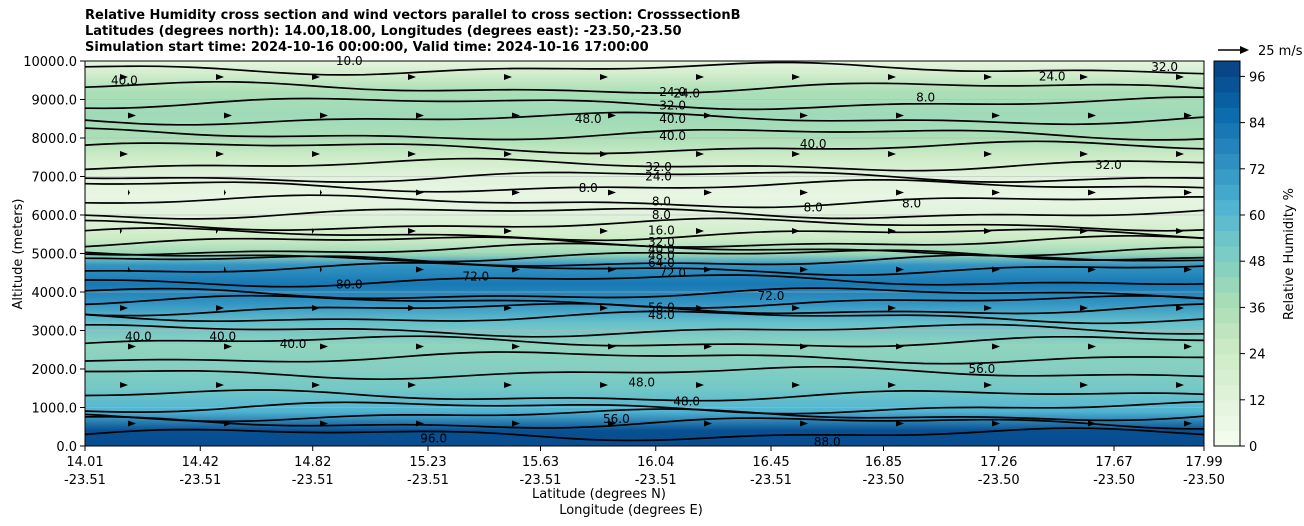  I want to click on x-tick-label-lon: -23.50, so click(884, 480).